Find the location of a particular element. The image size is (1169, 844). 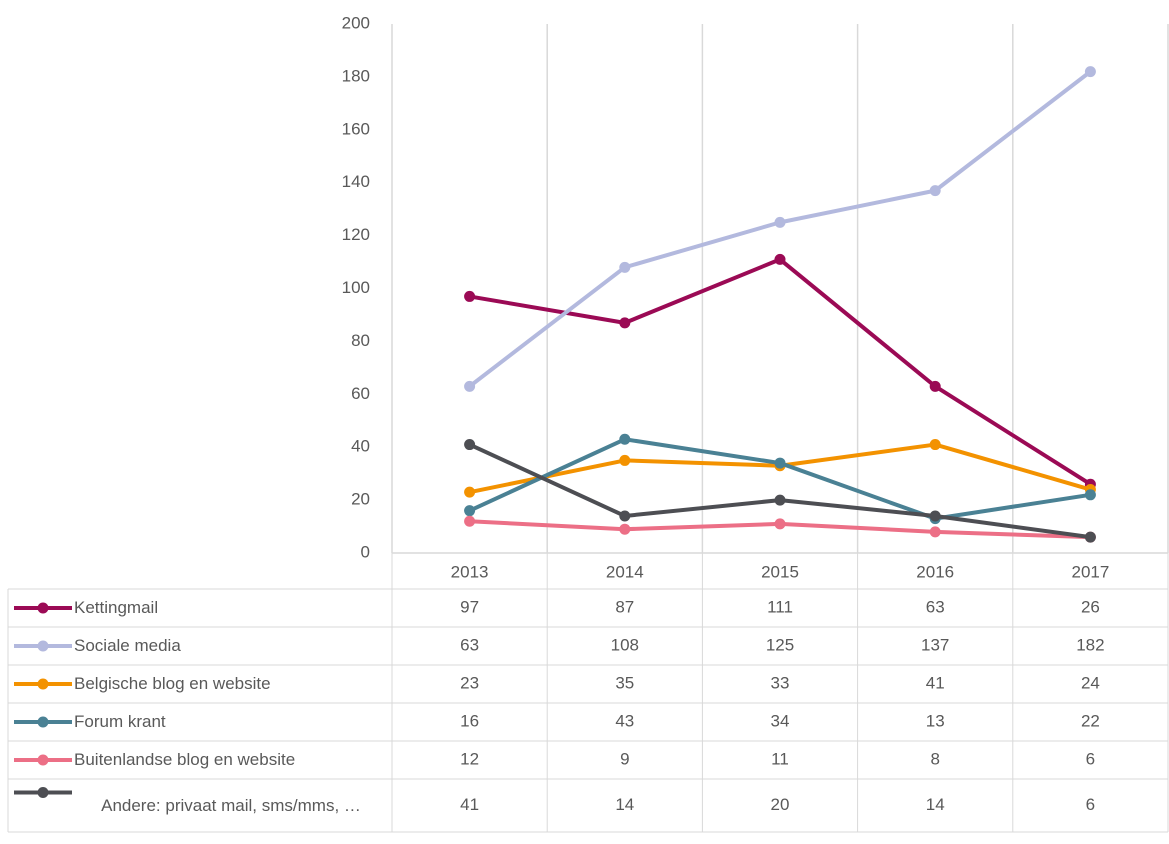

table-value: 23 is located at coordinates (469, 682).